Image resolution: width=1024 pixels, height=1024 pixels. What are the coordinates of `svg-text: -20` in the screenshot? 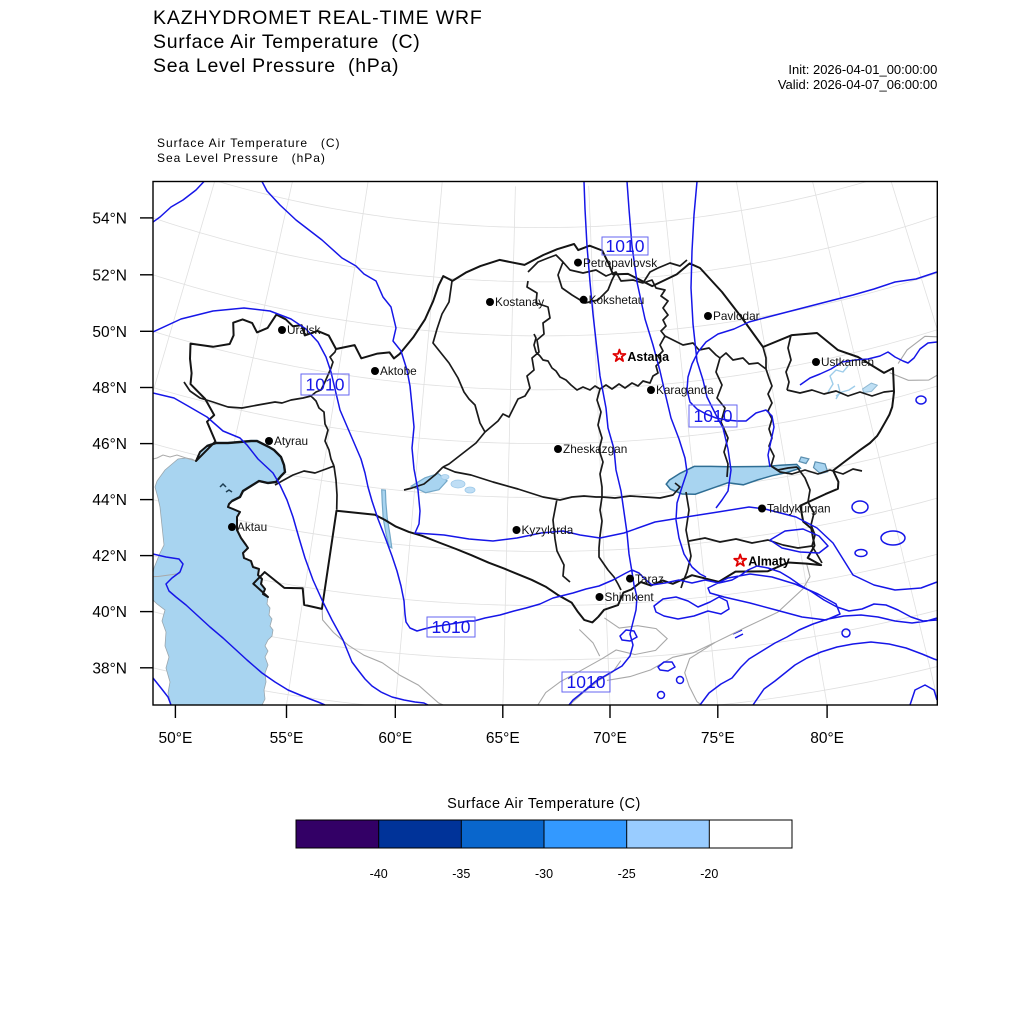 It's located at (709, 874).